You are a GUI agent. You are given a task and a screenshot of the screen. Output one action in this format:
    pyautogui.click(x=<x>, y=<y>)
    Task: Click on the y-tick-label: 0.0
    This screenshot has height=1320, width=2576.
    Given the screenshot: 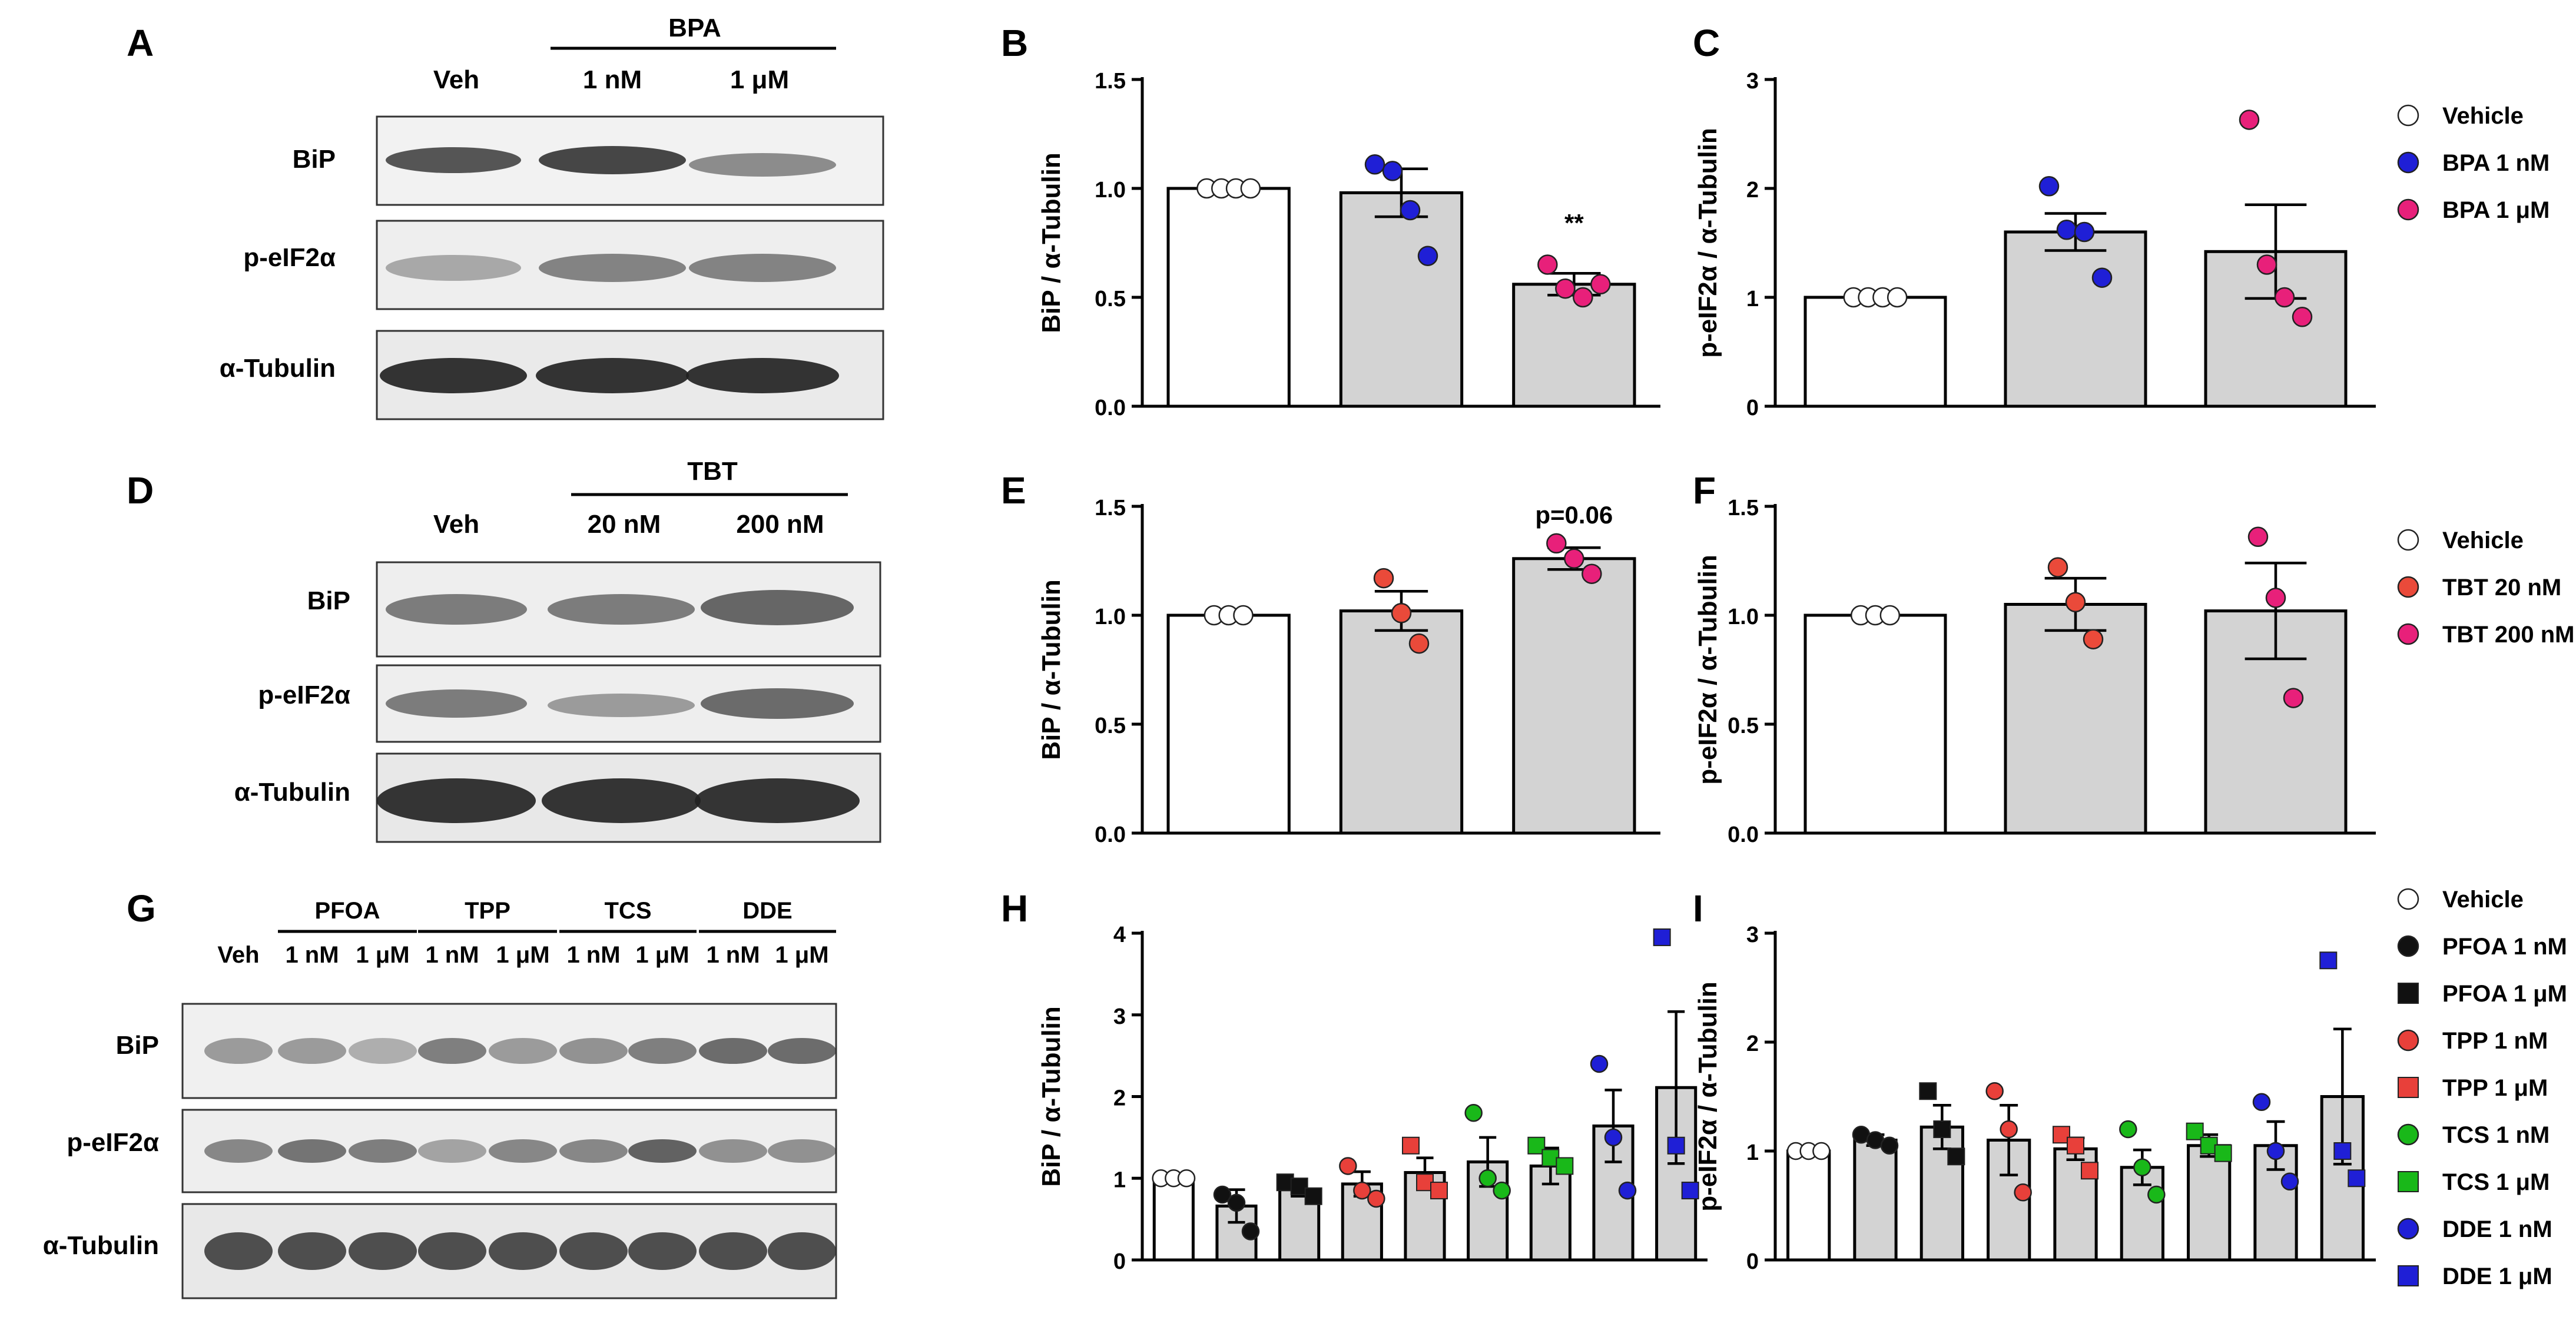 What is the action you would take?
    pyautogui.click(x=1110, y=834)
    